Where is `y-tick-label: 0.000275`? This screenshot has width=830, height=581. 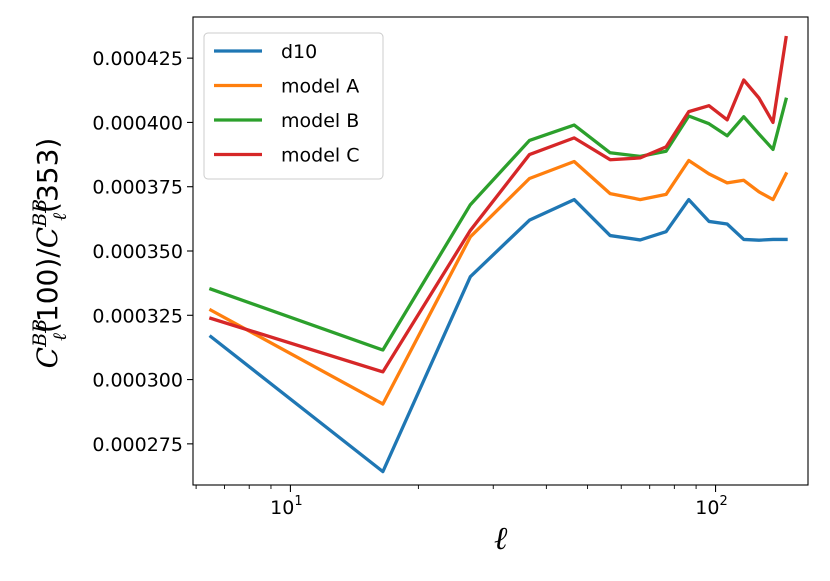
y-tick-label: 0.000275 is located at coordinates (137, 445).